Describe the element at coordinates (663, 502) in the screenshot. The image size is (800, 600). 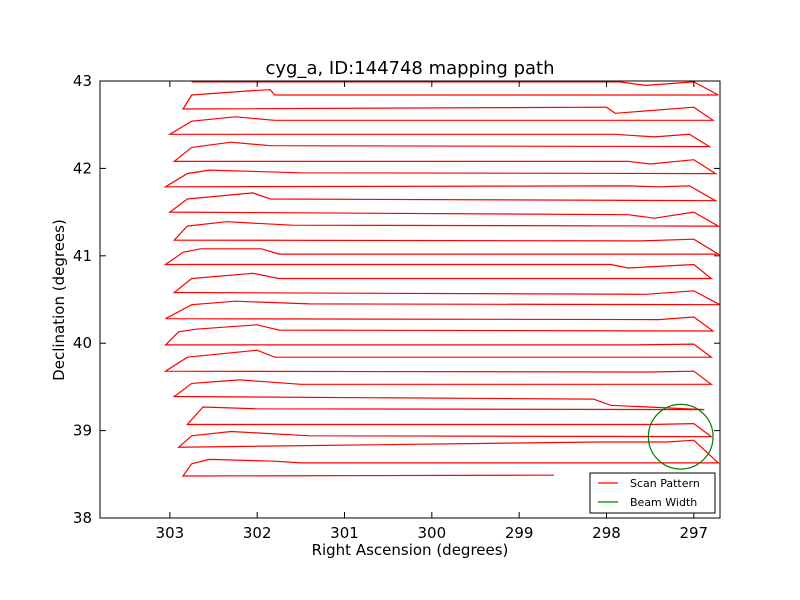
I see `legend-beam-width-label: Beam Width` at that location.